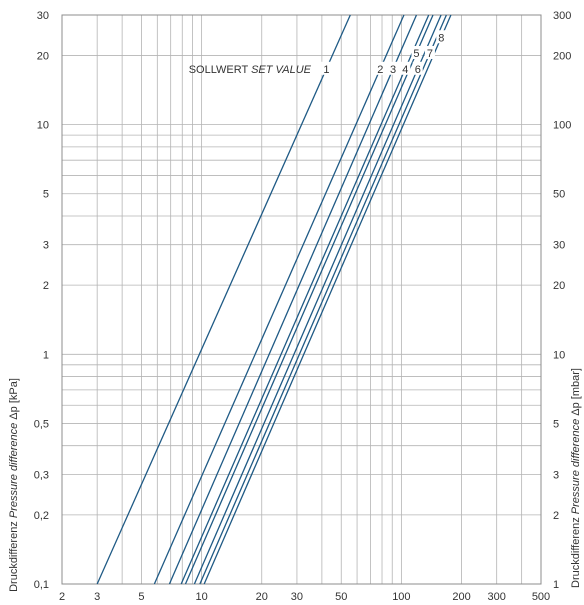 This screenshot has width=584, height=605. What do you see at coordinates (559, 246) in the screenshot?
I see `y2-tick-label: 30` at bounding box center [559, 246].